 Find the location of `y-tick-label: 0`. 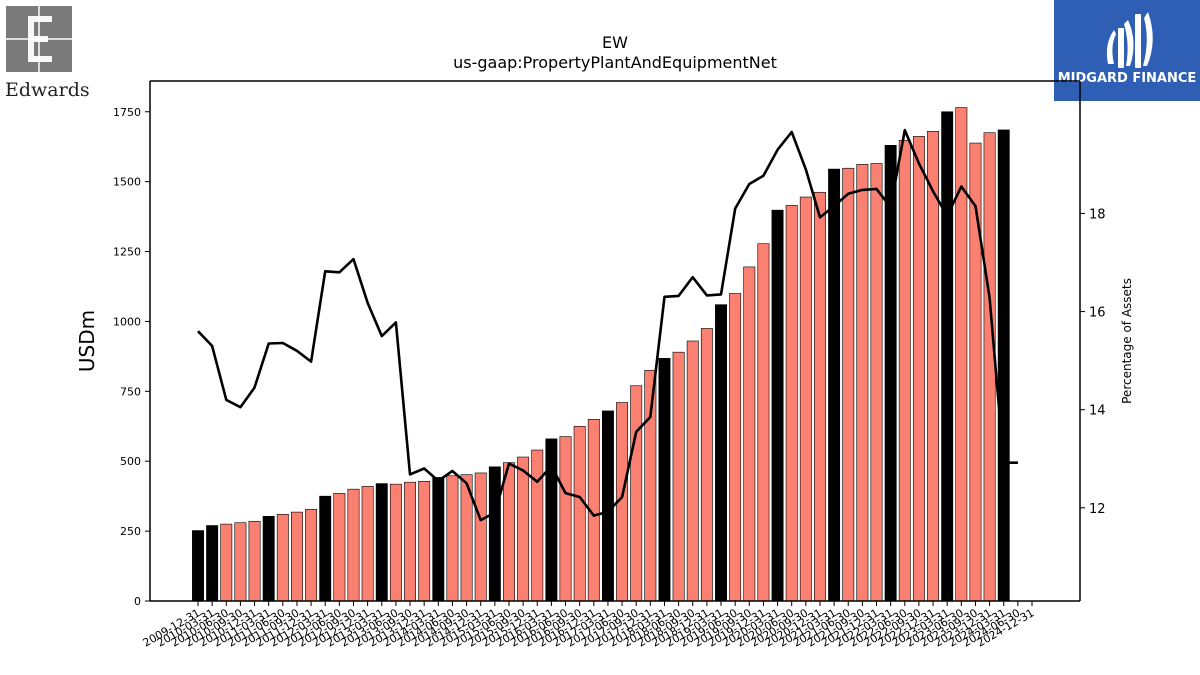

y-tick-label: 0 is located at coordinates (137, 601).